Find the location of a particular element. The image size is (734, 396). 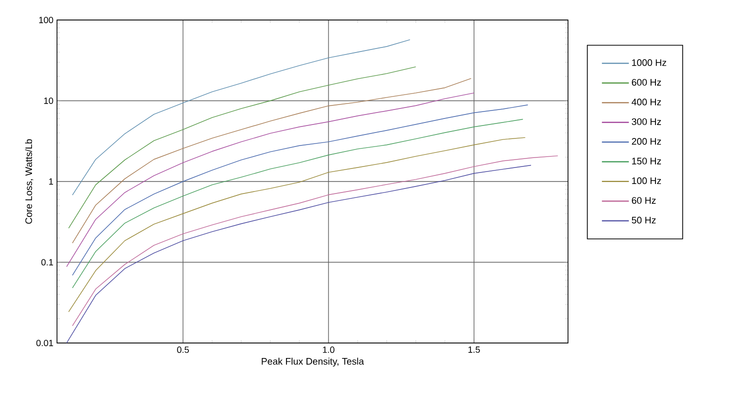

x-axis-title: Peak Flux Density, Tesla is located at coordinates (313, 362).